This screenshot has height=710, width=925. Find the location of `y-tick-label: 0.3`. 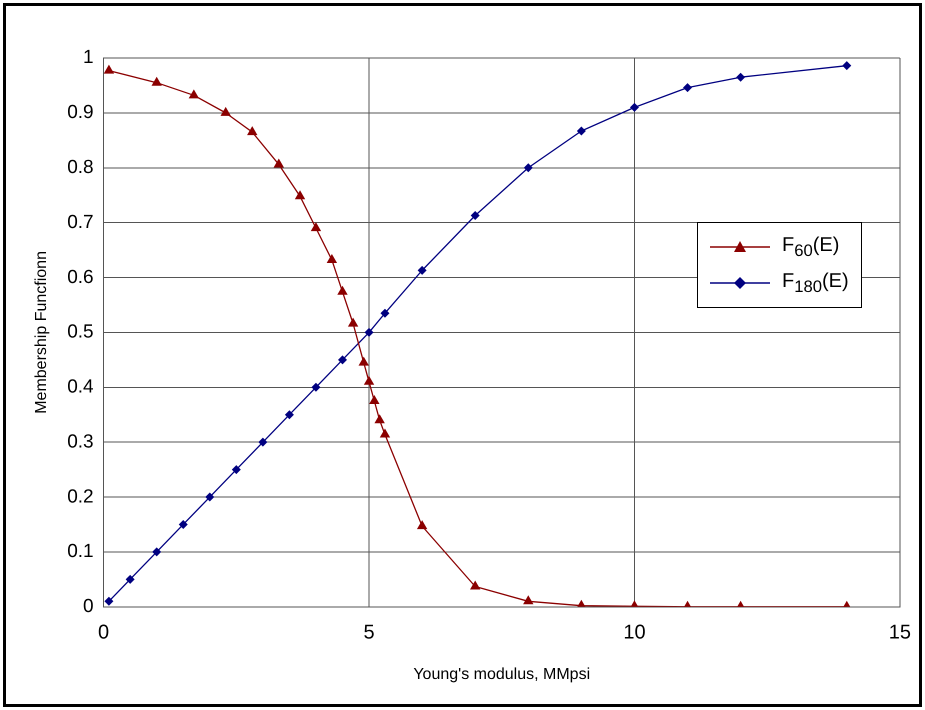

y-tick-label: 0.3 is located at coordinates (80, 441).